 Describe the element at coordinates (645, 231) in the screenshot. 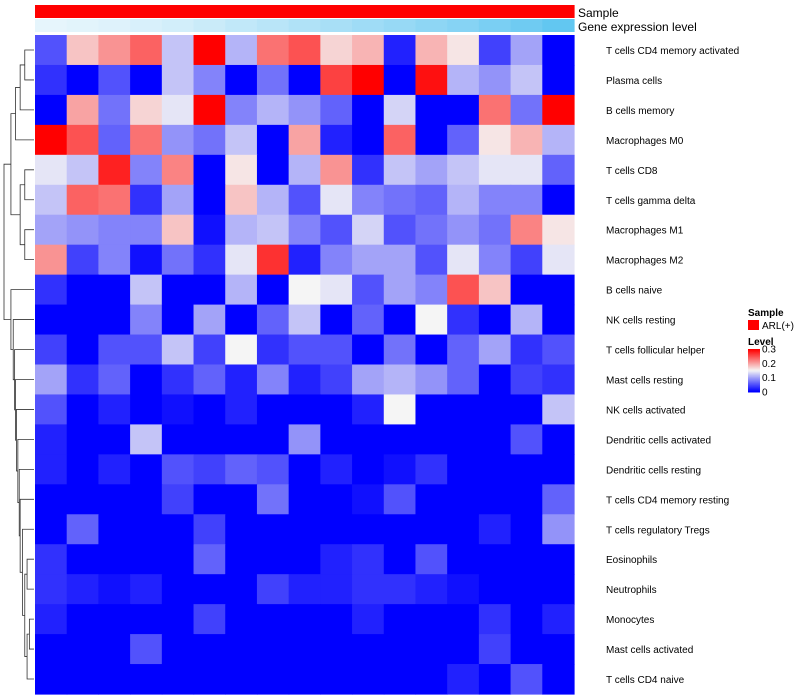

I see `row-label: Macrophages M1` at that location.